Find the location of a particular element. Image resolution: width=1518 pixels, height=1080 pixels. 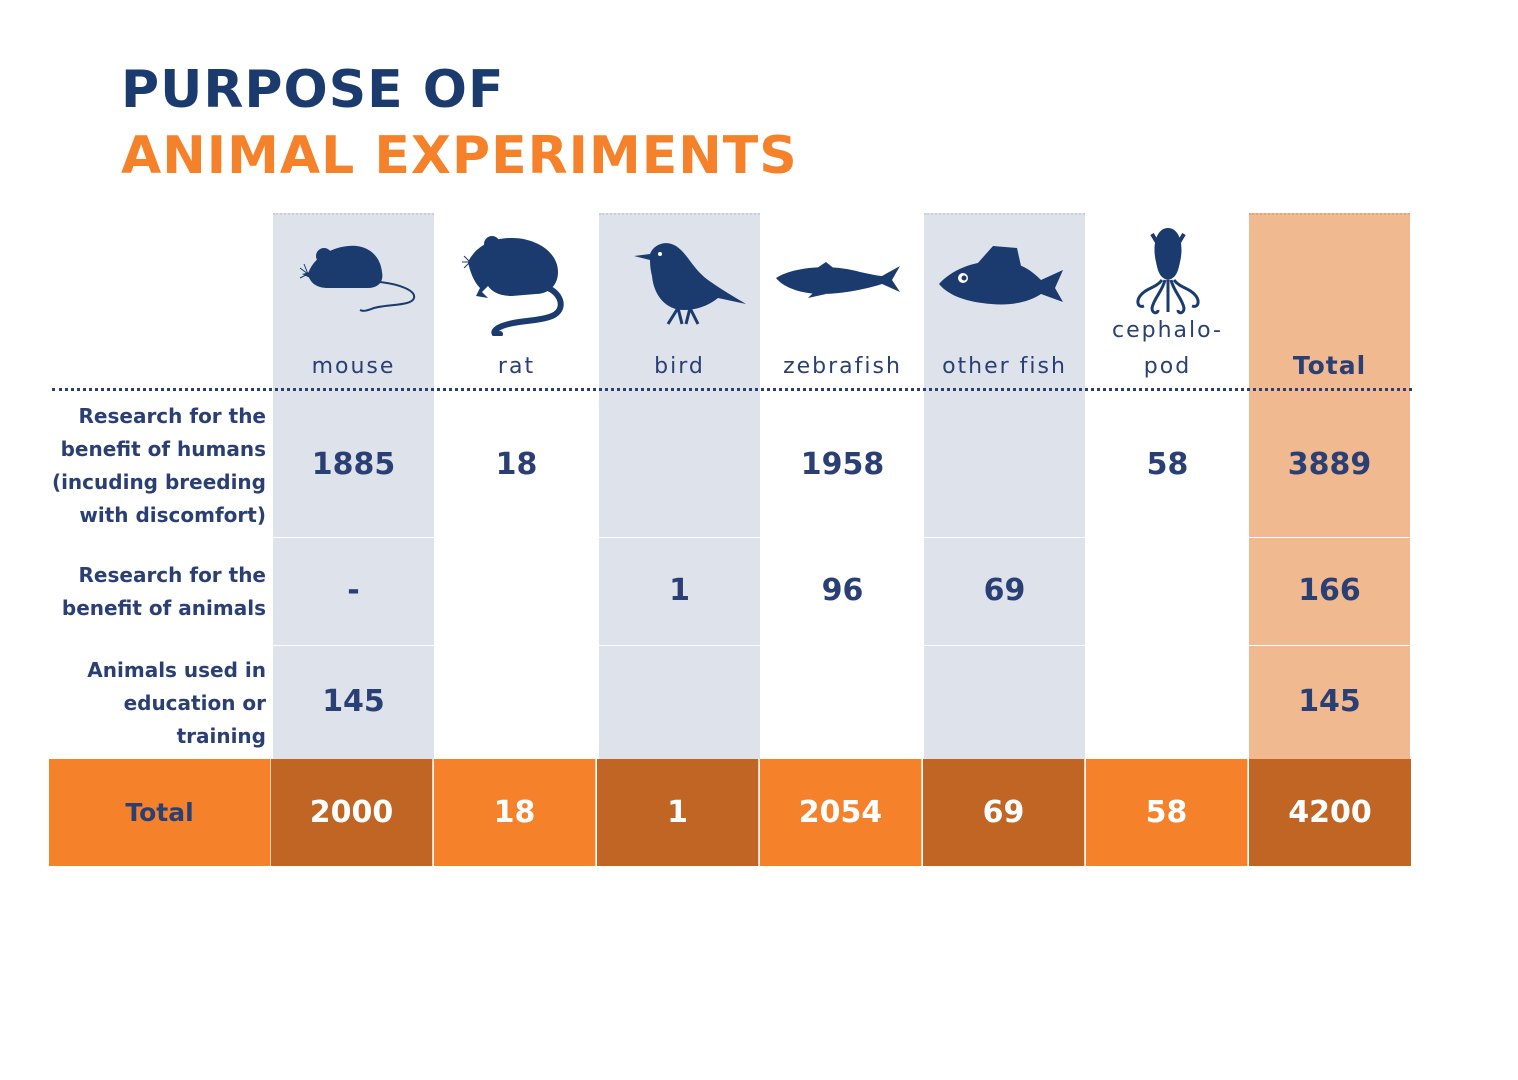

total-rat: 18 is located at coordinates (515, 812).